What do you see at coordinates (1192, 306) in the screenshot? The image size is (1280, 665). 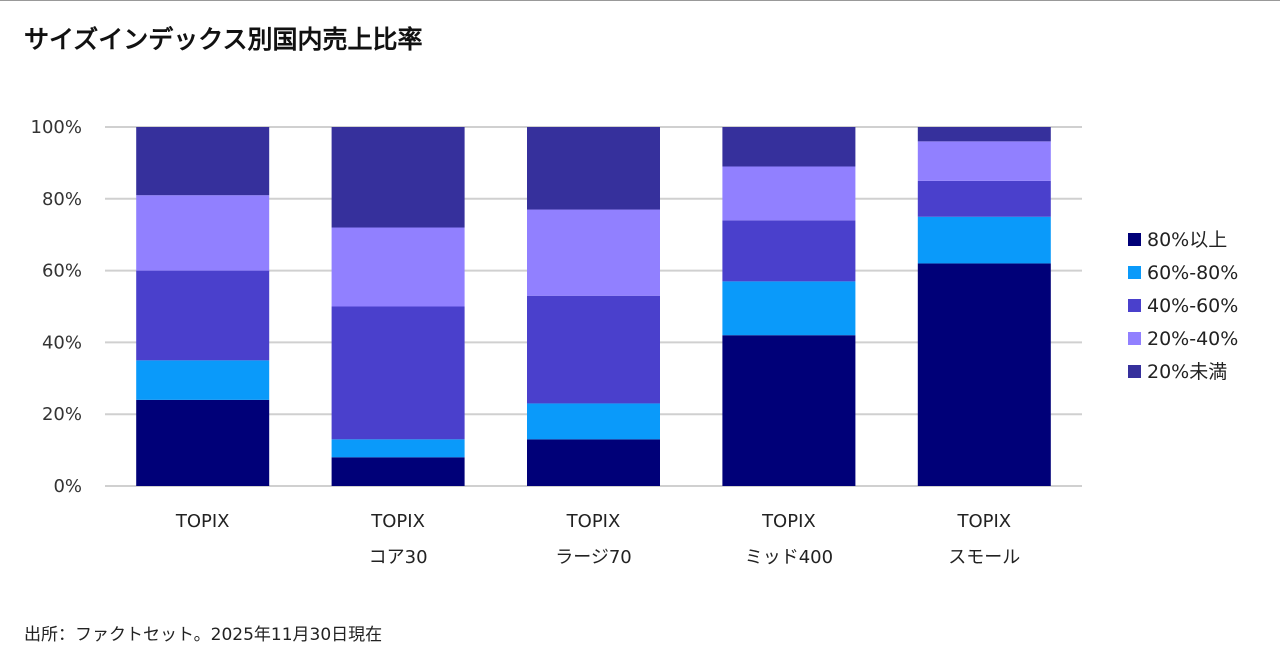 I see `legend-label: 40%-60%` at bounding box center [1192, 306].